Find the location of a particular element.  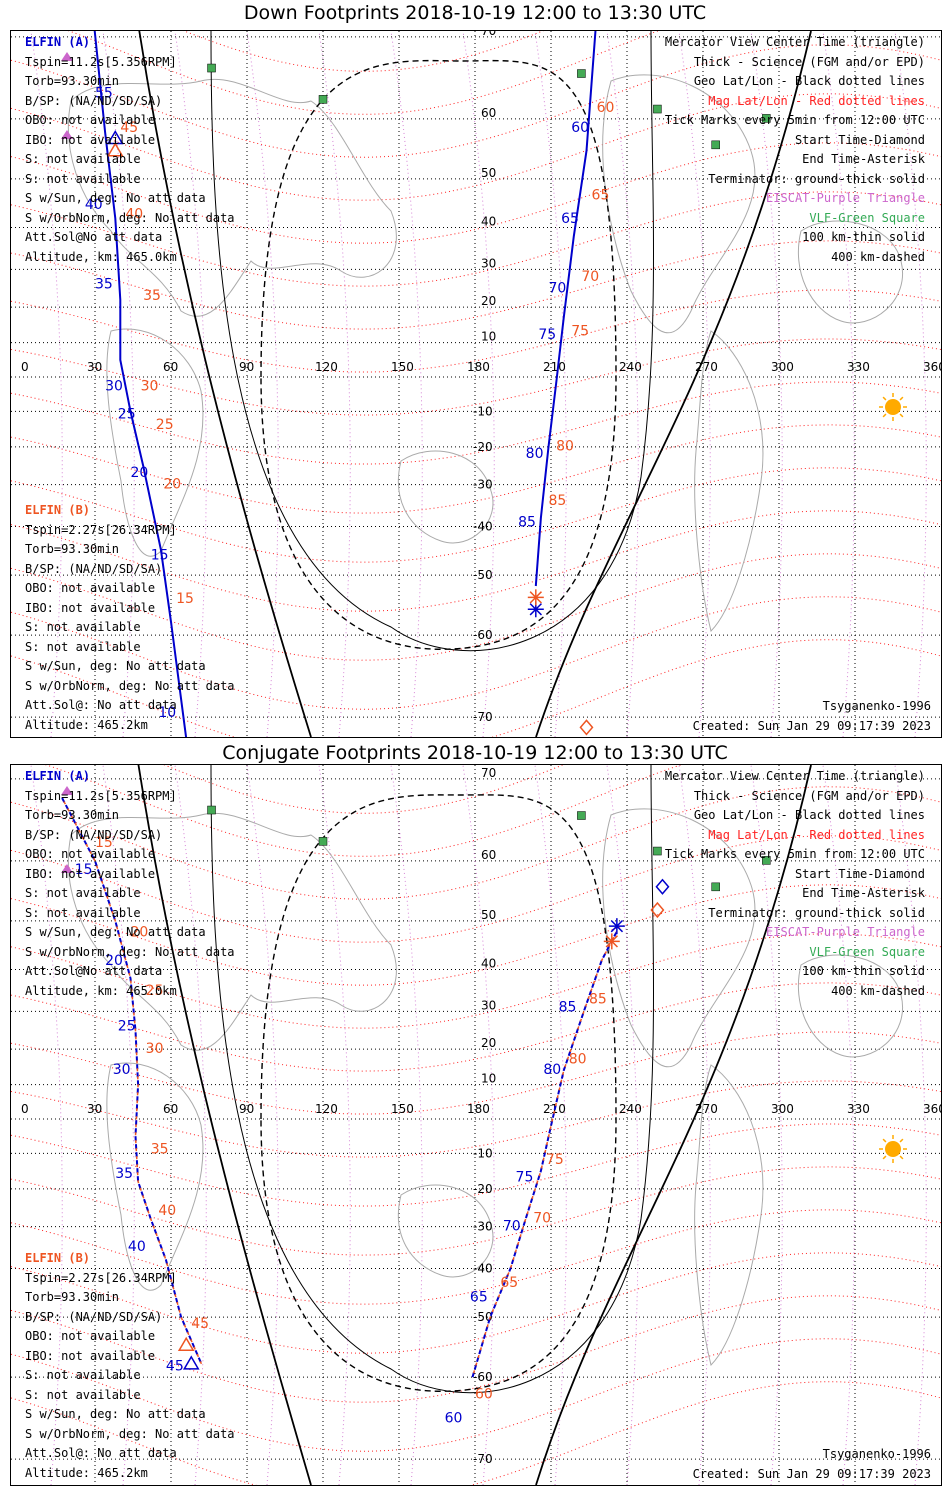

time-tick-label: 55 is located at coordinates (104, 93).